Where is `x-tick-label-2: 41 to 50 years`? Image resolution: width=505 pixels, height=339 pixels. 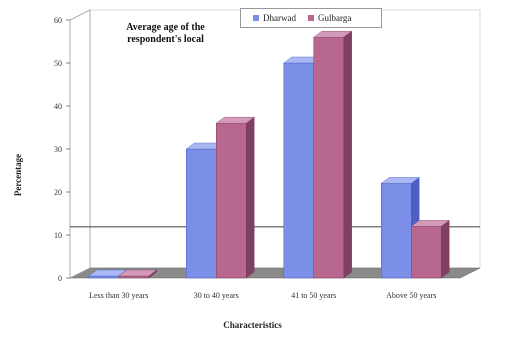 x-tick-label-2: 41 to 50 years is located at coordinates (313, 295).